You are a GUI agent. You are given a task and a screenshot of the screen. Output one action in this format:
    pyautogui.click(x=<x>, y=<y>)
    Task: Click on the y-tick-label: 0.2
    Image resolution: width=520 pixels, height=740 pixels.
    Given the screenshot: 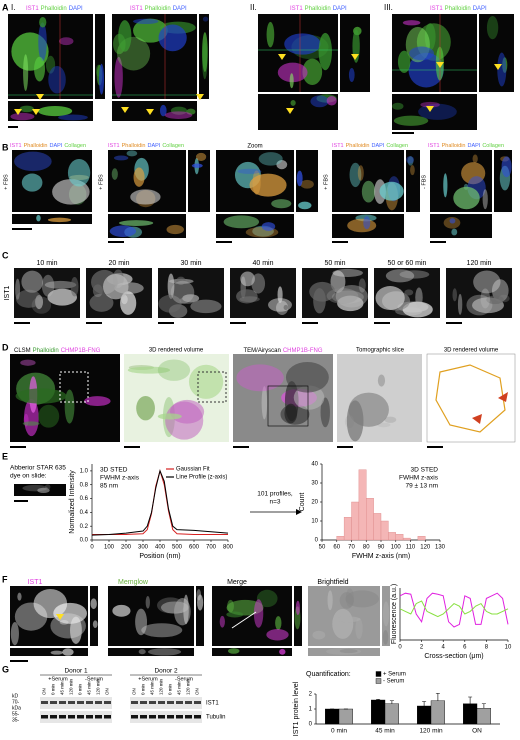 What is the action you would take?
    pyautogui.click(x=84, y=527)
    